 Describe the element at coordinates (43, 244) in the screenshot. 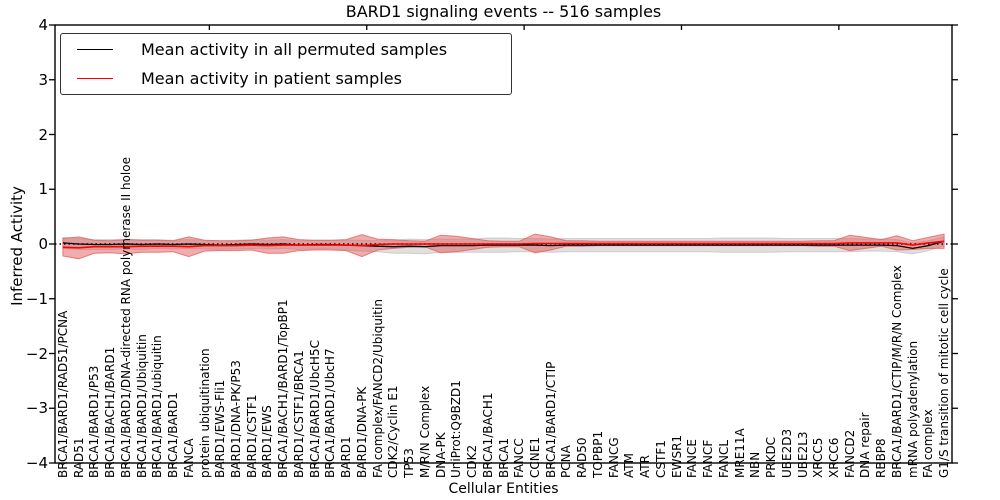

I see `y-tick-label: 0` at that location.